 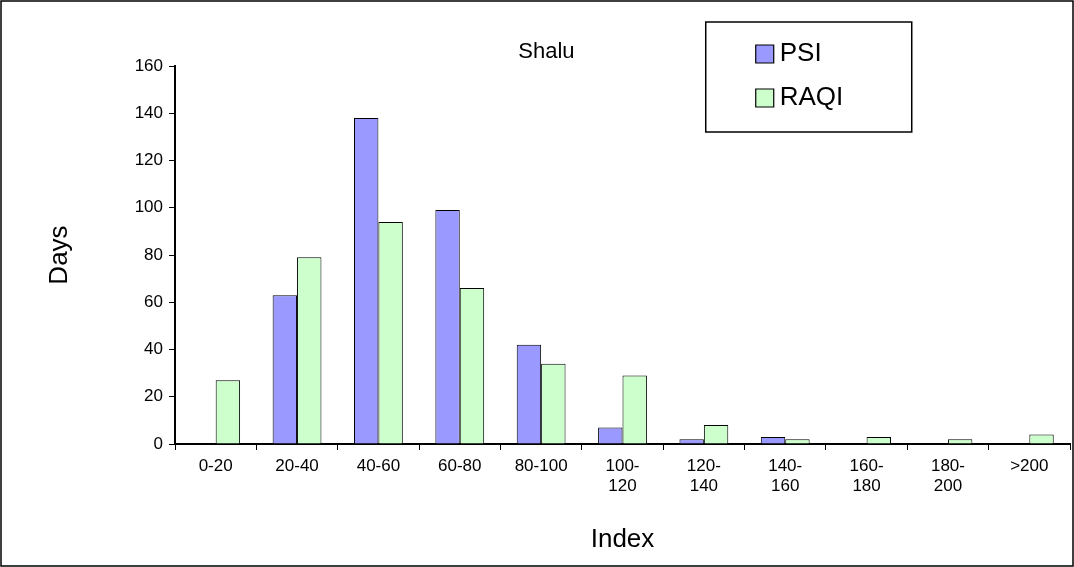 What do you see at coordinates (800, 52) in the screenshot?
I see `legend-label: PSI` at bounding box center [800, 52].